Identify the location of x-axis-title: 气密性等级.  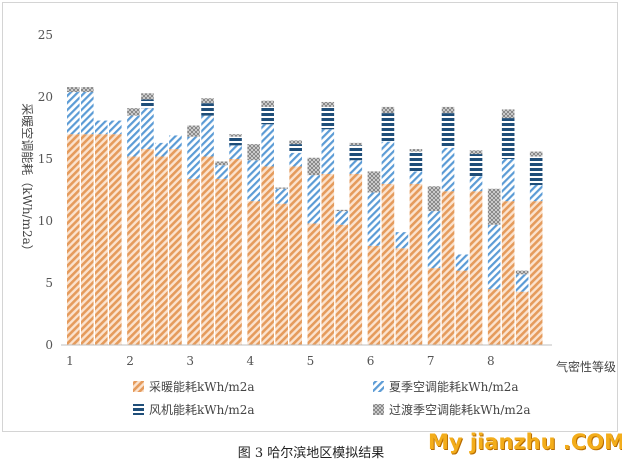
(586, 366).